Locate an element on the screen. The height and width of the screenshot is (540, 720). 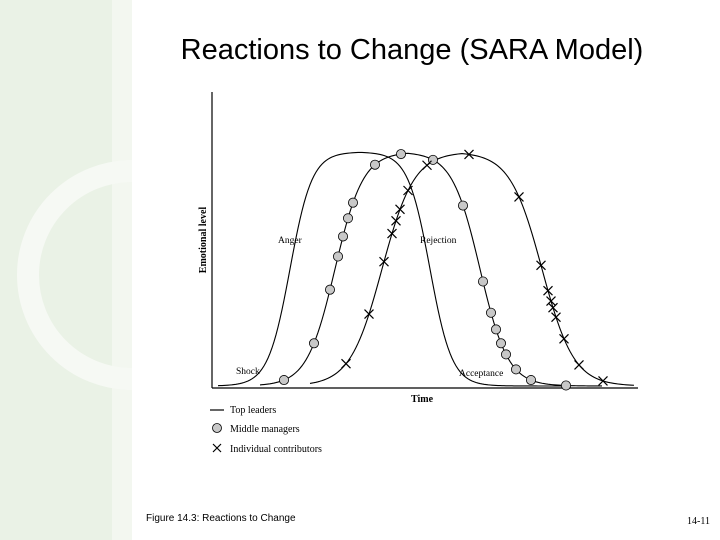
stage-label-shock: Shock is located at coordinates (248, 372).